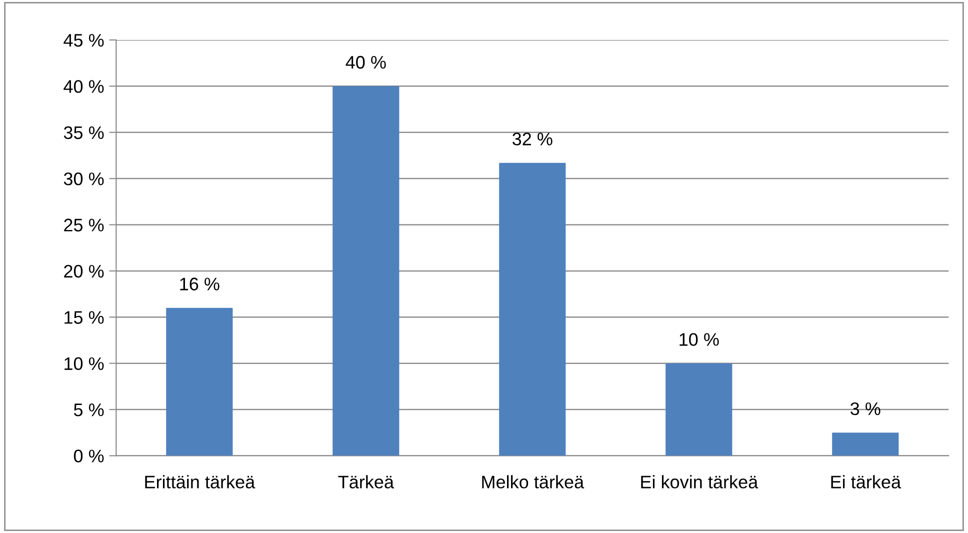 The width and height of the screenshot is (968, 533). I want to click on y-tick-label: 15 %, so click(84, 317).